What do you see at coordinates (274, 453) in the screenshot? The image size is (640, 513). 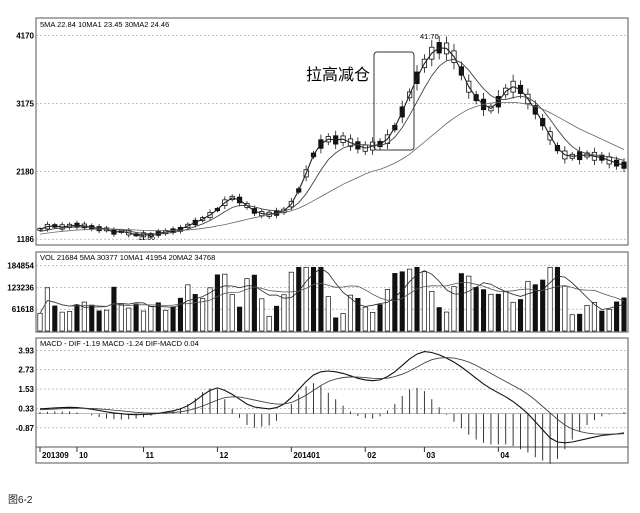 I see `x-tick-labels: 201309 10 11 12 201401 02 03 04` at bounding box center [274, 453].